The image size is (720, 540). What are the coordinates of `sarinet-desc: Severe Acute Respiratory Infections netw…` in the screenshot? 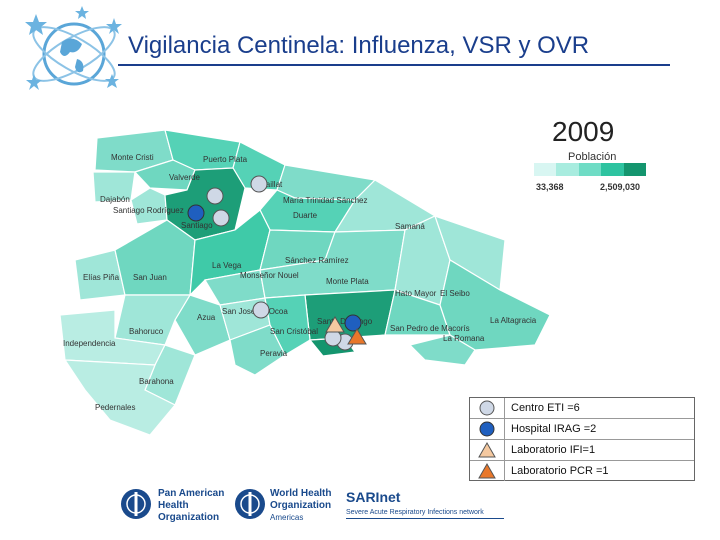 It's located at (415, 512).